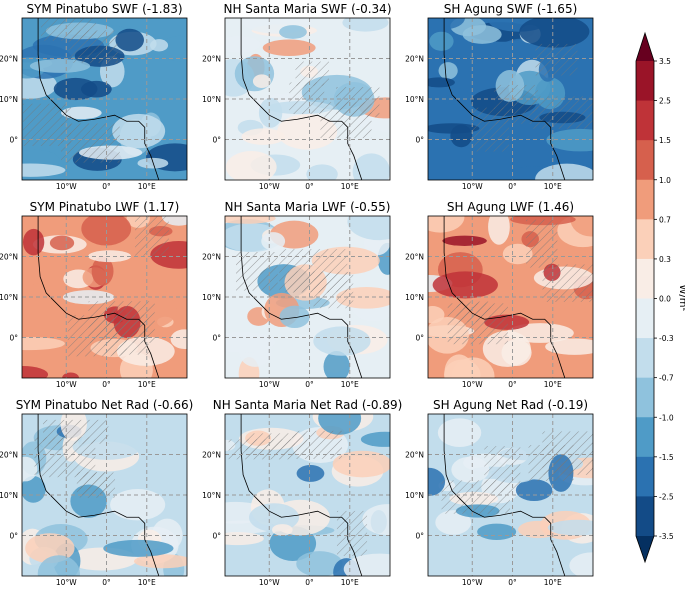 The height and width of the screenshot is (592, 685). I want to click on colorbar-tick-label: -2.5, so click(666, 496).